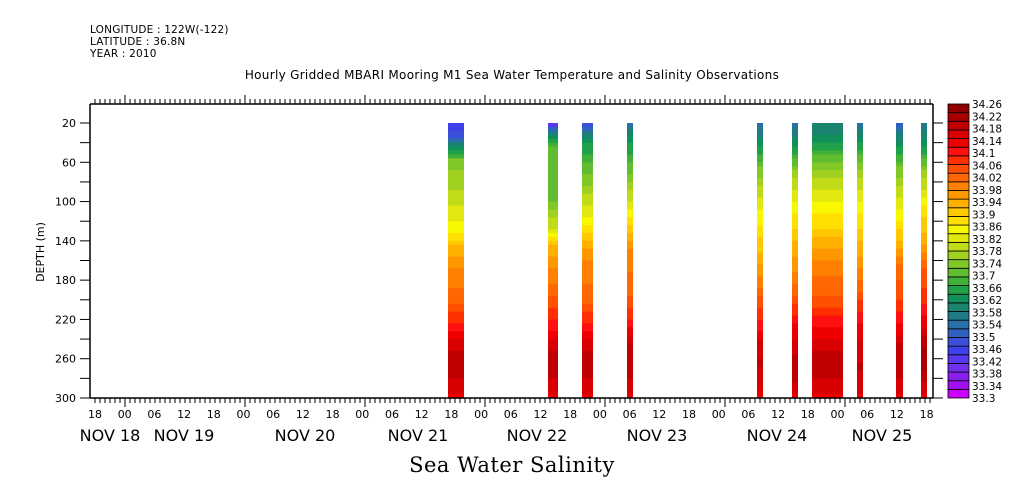 The width and height of the screenshot is (1009, 504). What do you see at coordinates (273, 414) in the screenshot?
I see `x-tick-label: 06` at bounding box center [273, 414].